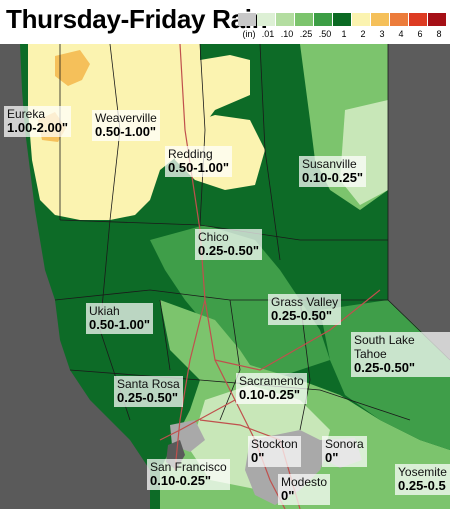 The image size is (450, 509). Describe the element at coordinates (344, 444) in the screenshot. I see `city-name: Sonora` at that location.